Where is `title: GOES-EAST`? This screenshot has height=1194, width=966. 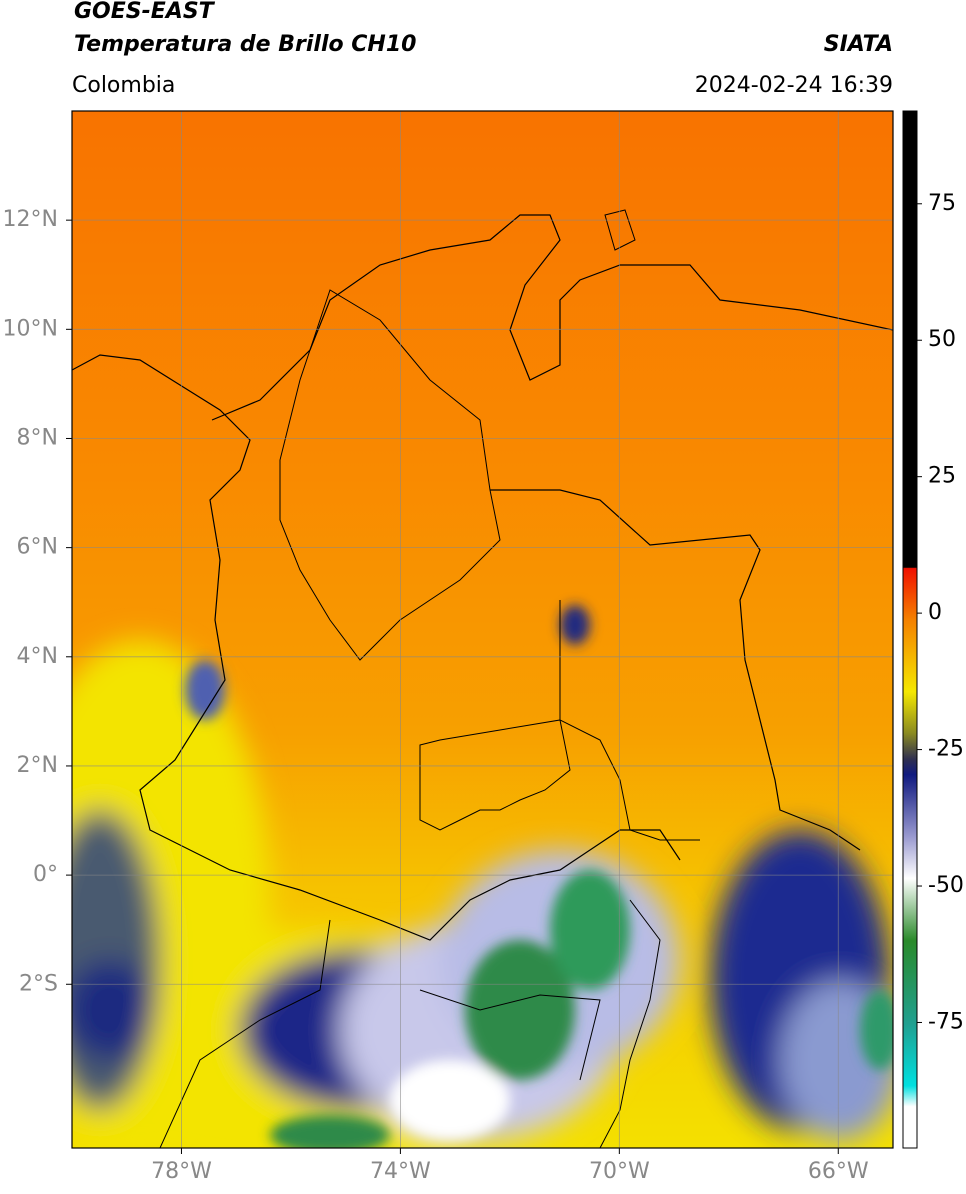
title: GOES-EAST is located at coordinates (145, 12).